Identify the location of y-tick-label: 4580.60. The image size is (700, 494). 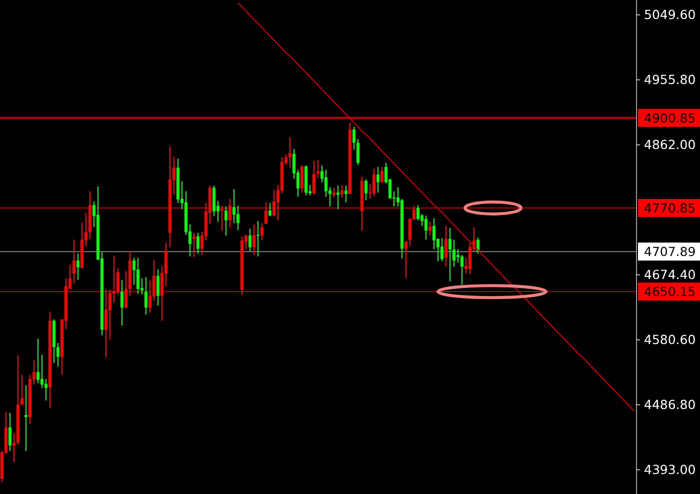
(670, 340).